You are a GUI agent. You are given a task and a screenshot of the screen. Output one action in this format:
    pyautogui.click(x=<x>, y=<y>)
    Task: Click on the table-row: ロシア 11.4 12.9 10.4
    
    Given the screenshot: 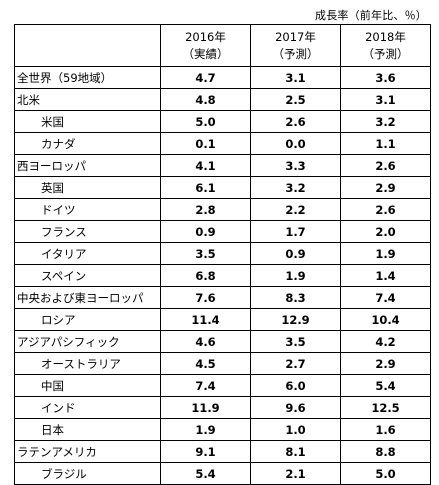 What is the action you would take?
    pyautogui.click(x=222, y=319)
    